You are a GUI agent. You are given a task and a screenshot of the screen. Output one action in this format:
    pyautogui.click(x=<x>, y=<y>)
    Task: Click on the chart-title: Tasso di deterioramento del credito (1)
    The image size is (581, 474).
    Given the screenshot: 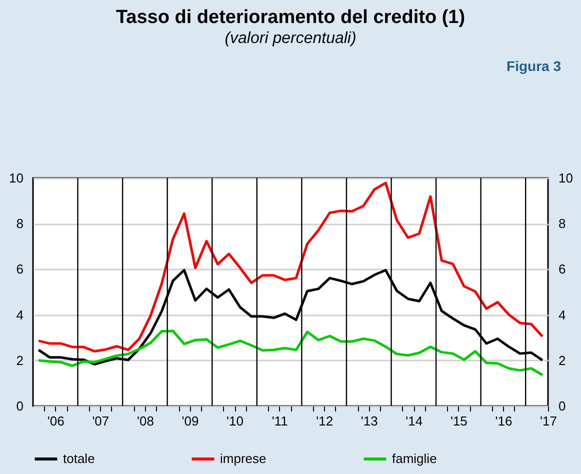 What is the action you would take?
    pyautogui.click(x=291, y=17)
    